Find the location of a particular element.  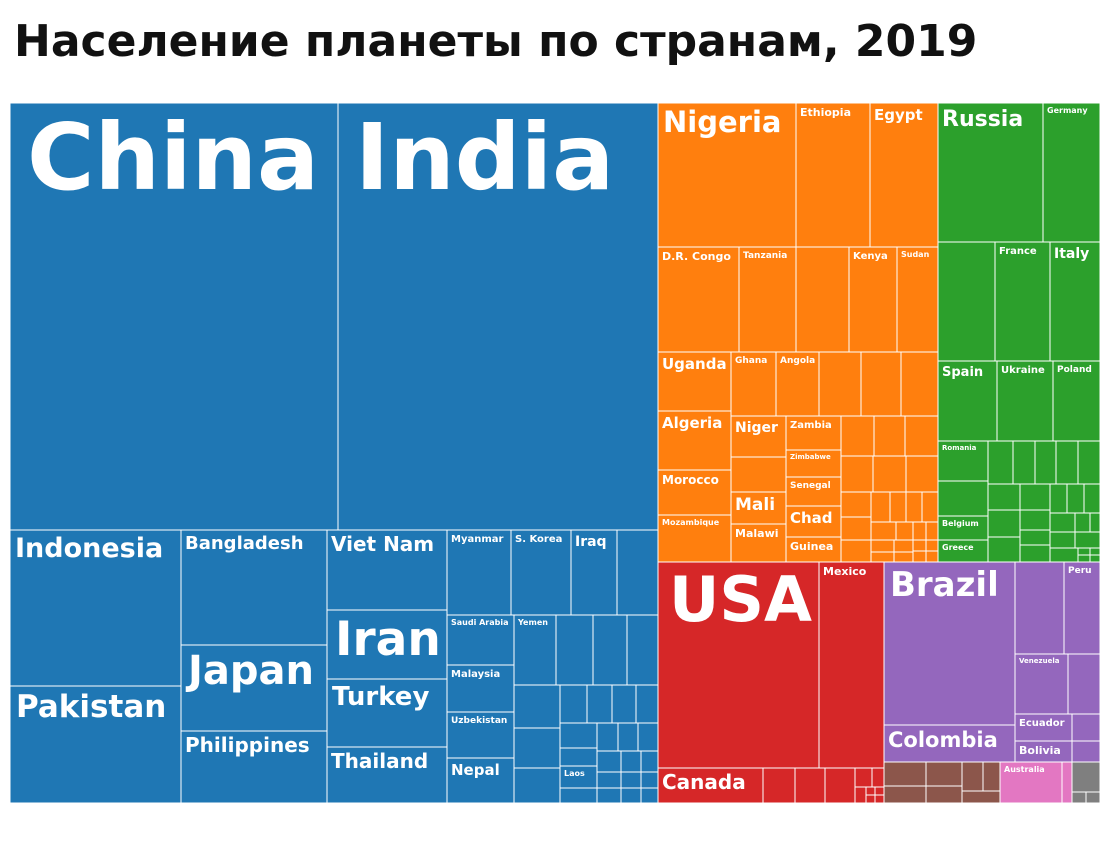

treemap-label-angola: Angola is located at coordinates (797, 361).